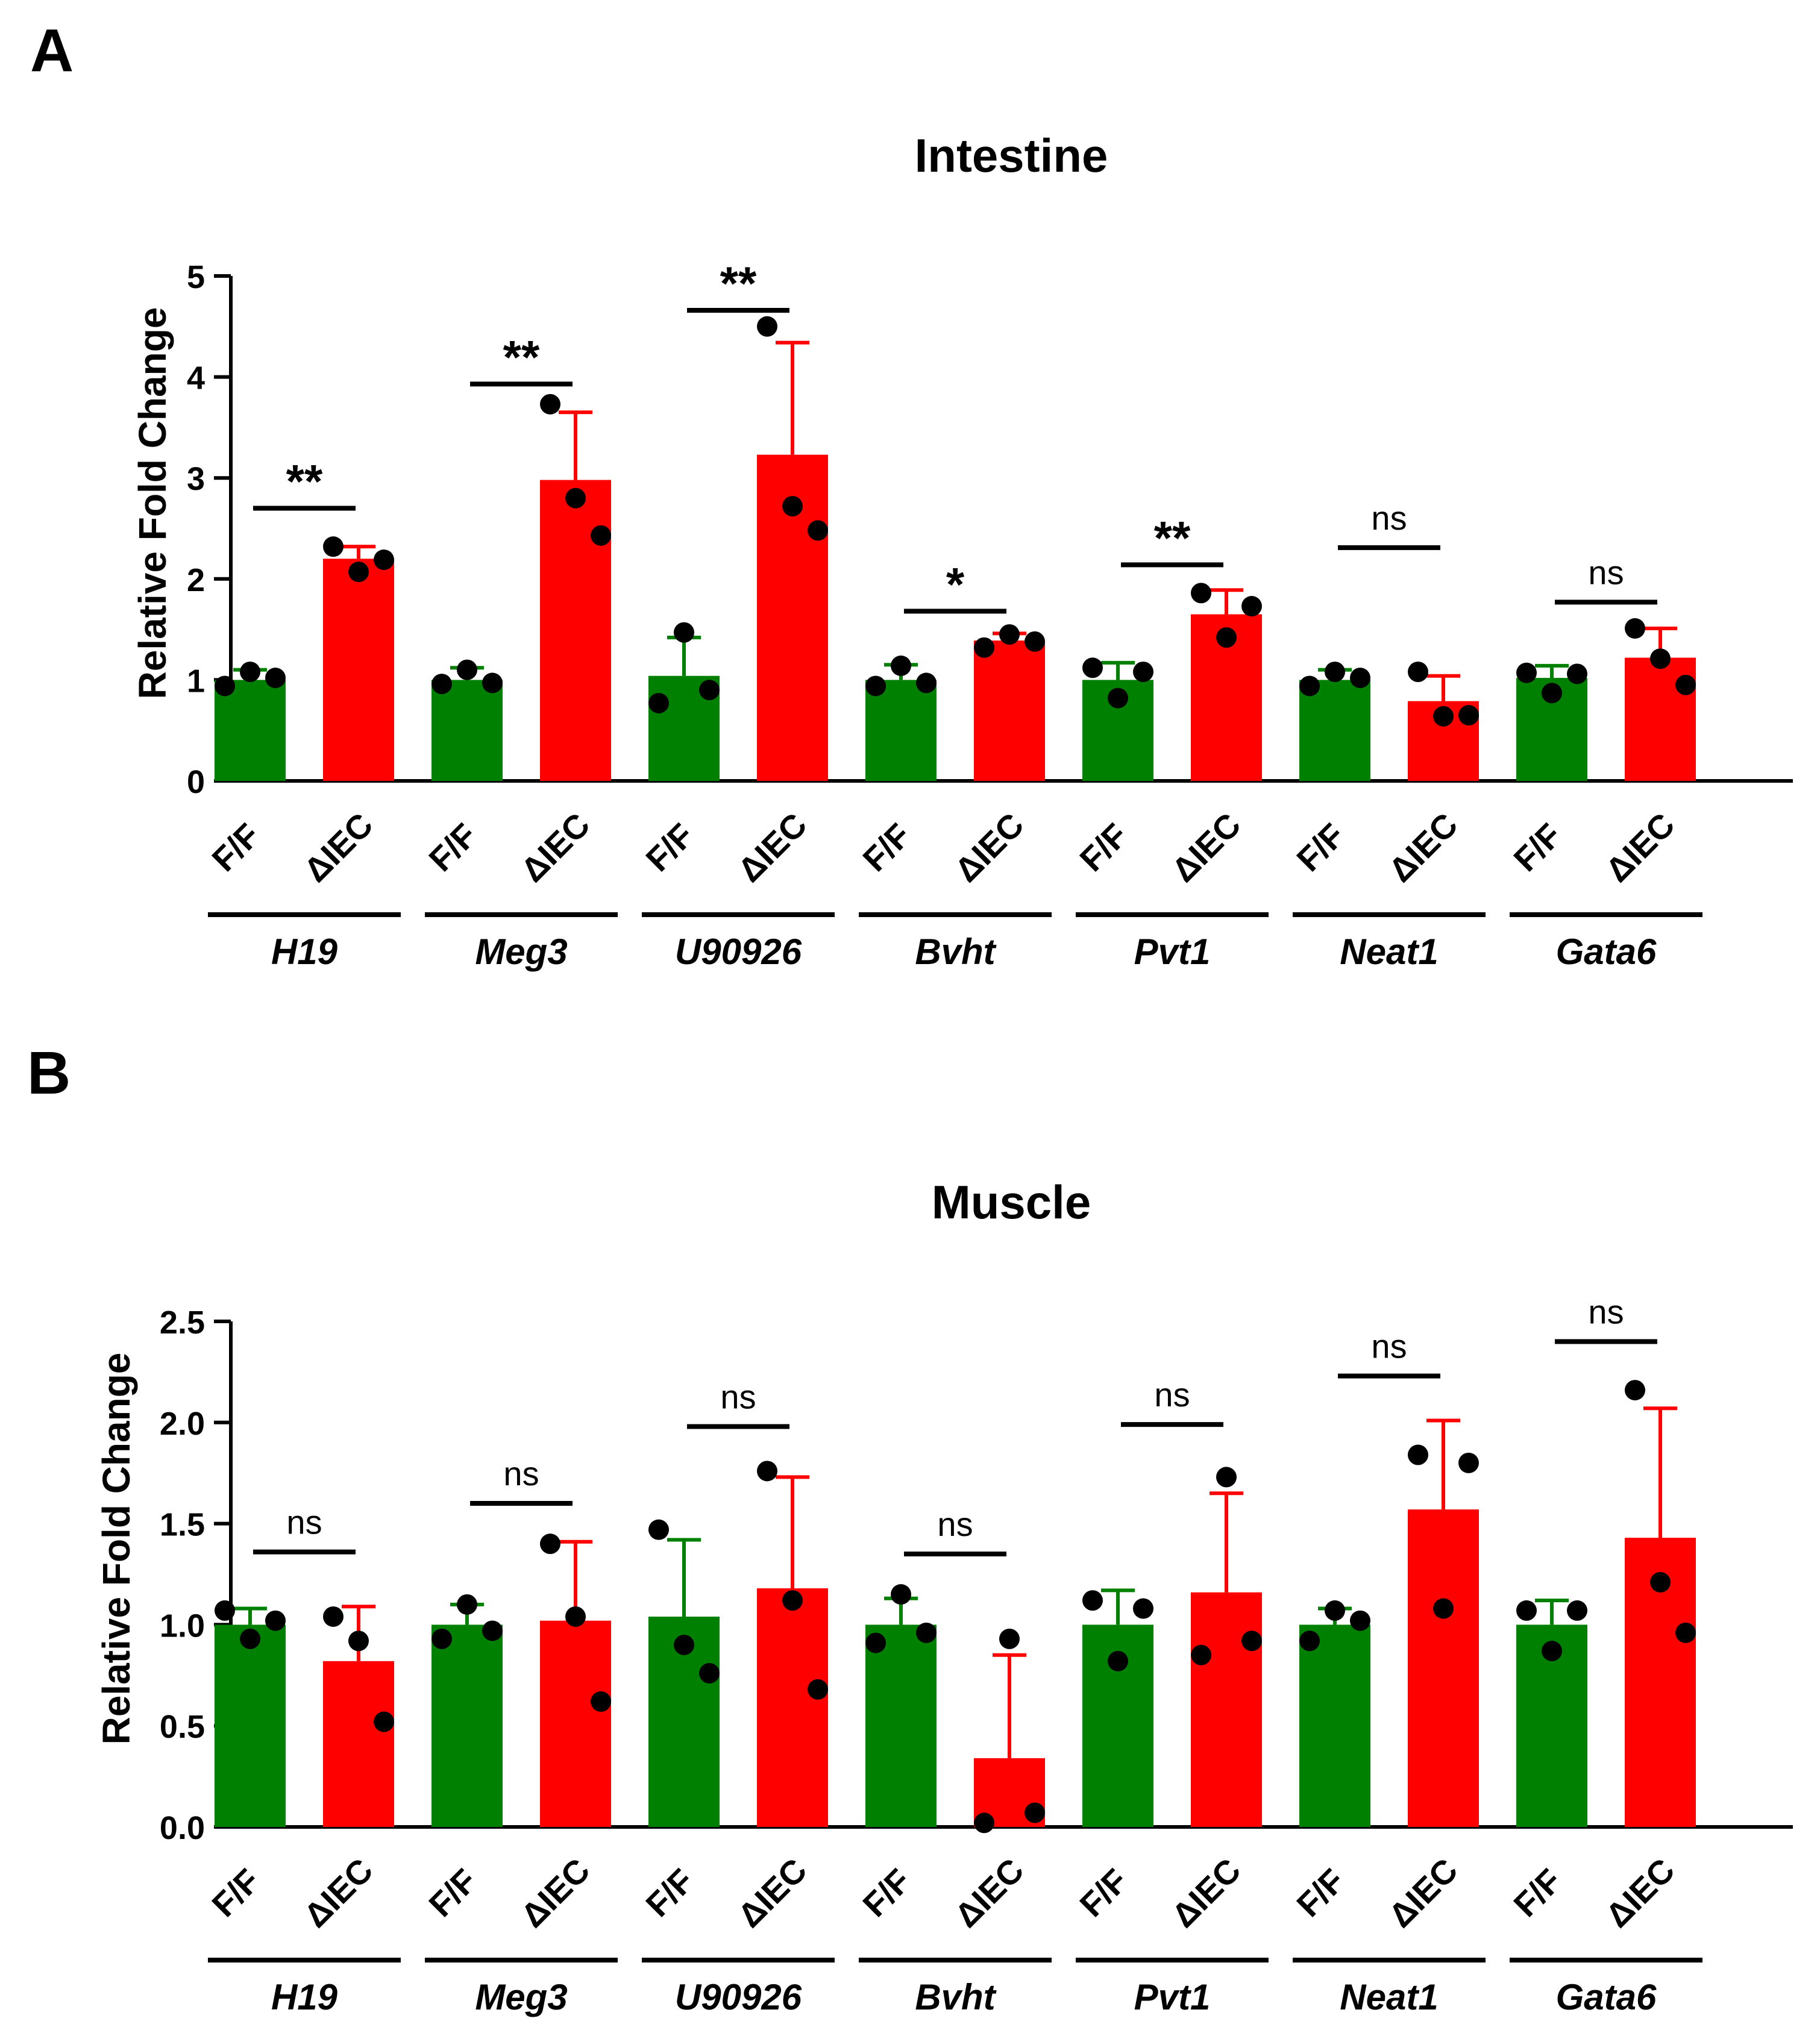 The width and height of the screenshot is (1820, 2033). What do you see at coordinates (304, 952) in the screenshot?
I see `gene-label: H19` at bounding box center [304, 952].